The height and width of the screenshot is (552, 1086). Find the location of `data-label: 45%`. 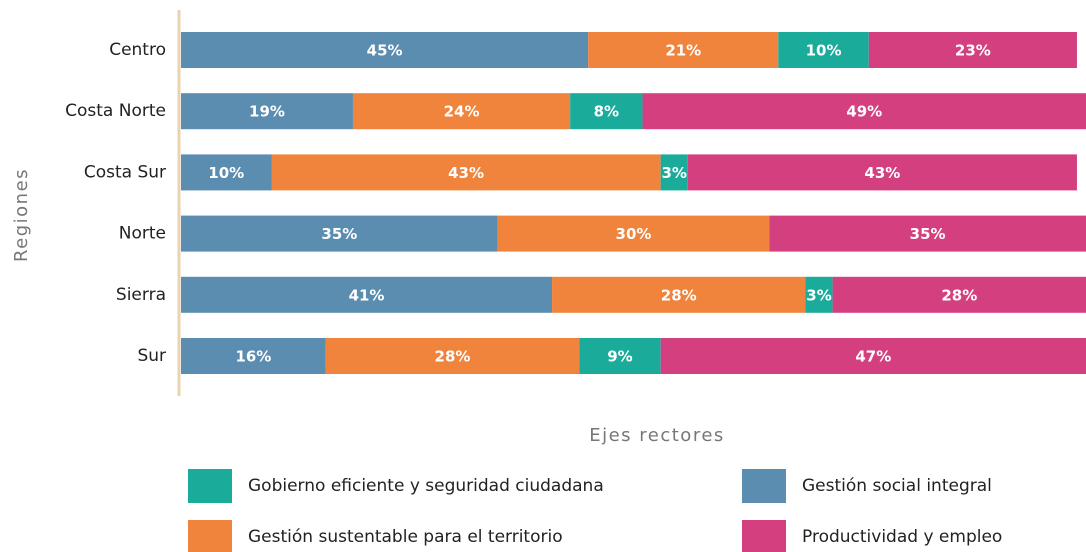

data-label: 45% is located at coordinates (385, 51).